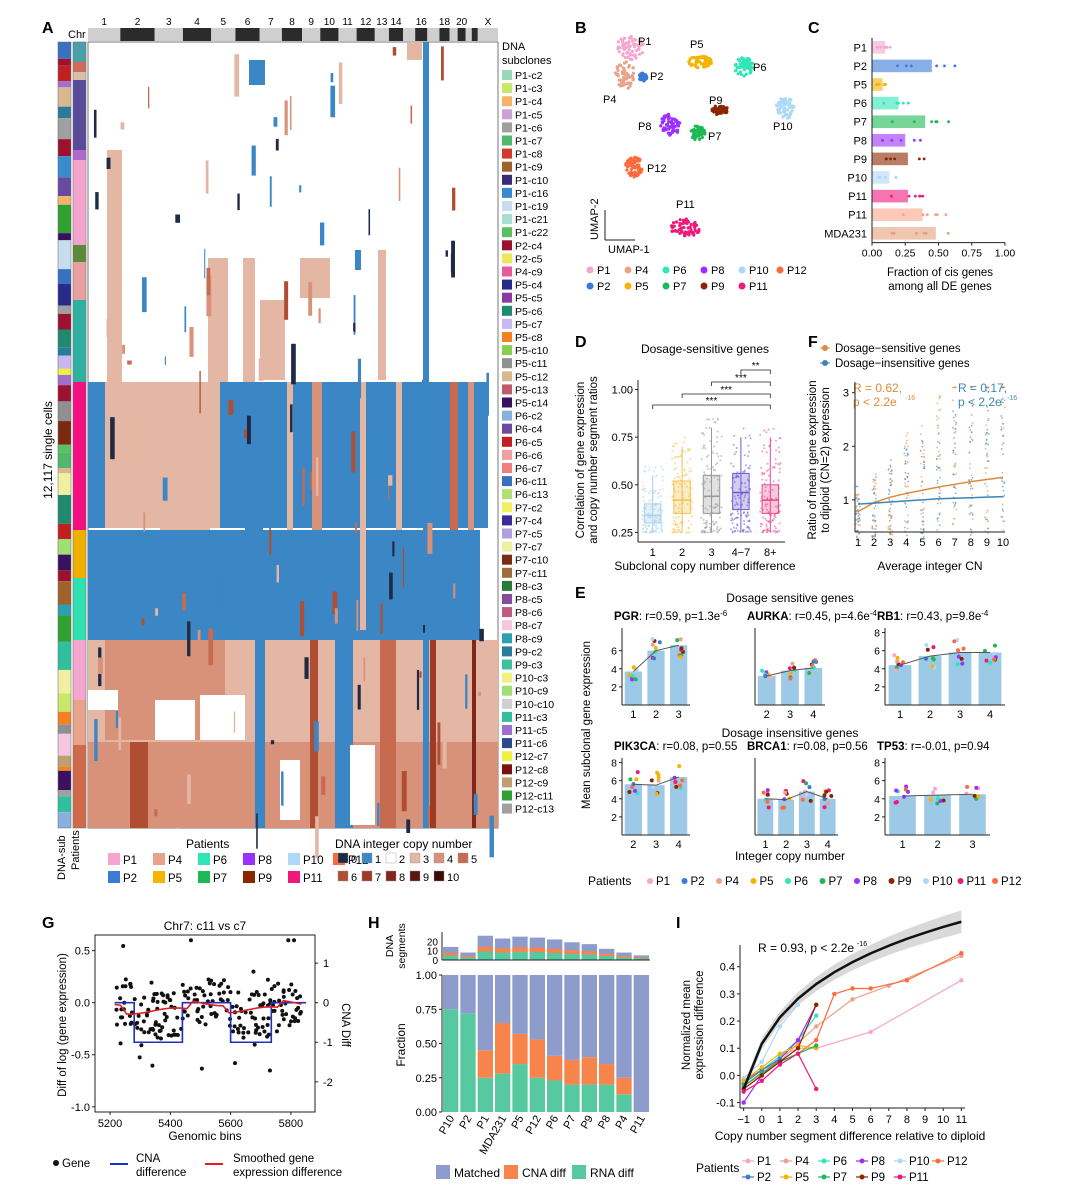 The image size is (1087, 1202). What do you see at coordinates (656, 781) in the screenshot?
I see `e-trend-line` at bounding box center [656, 781].